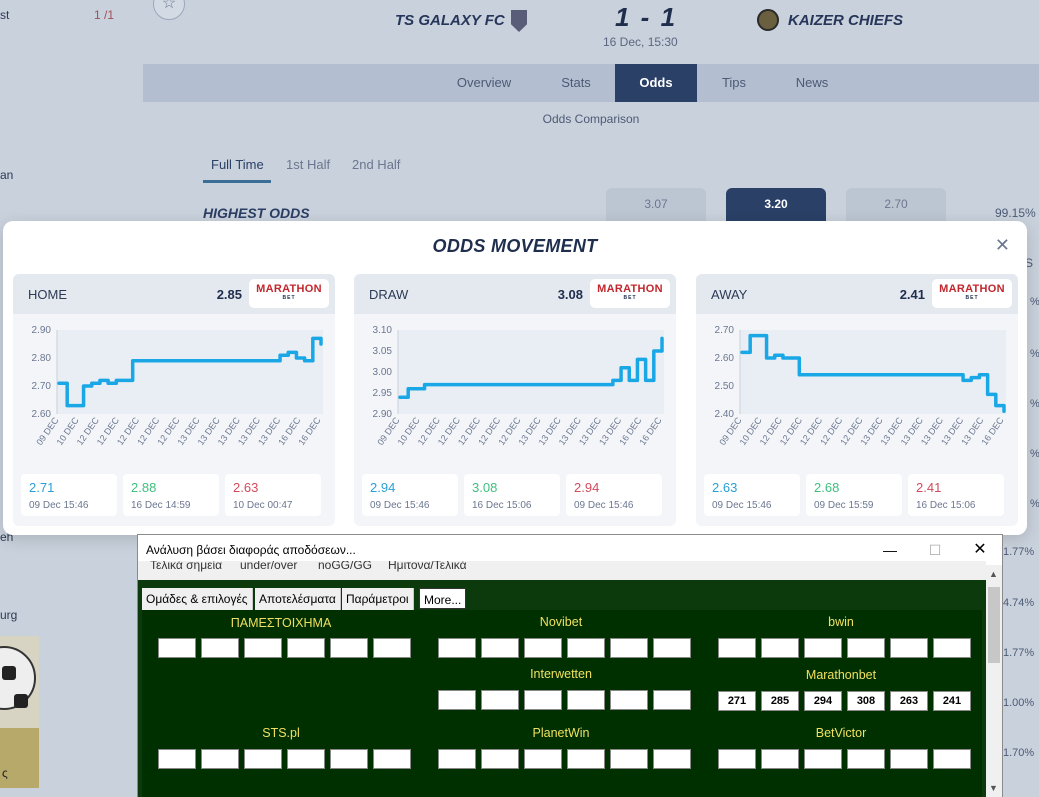  What do you see at coordinates (263, 505) in the screenshot?
I see `stat-date: 10 Dec 00:47` at bounding box center [263, 505].